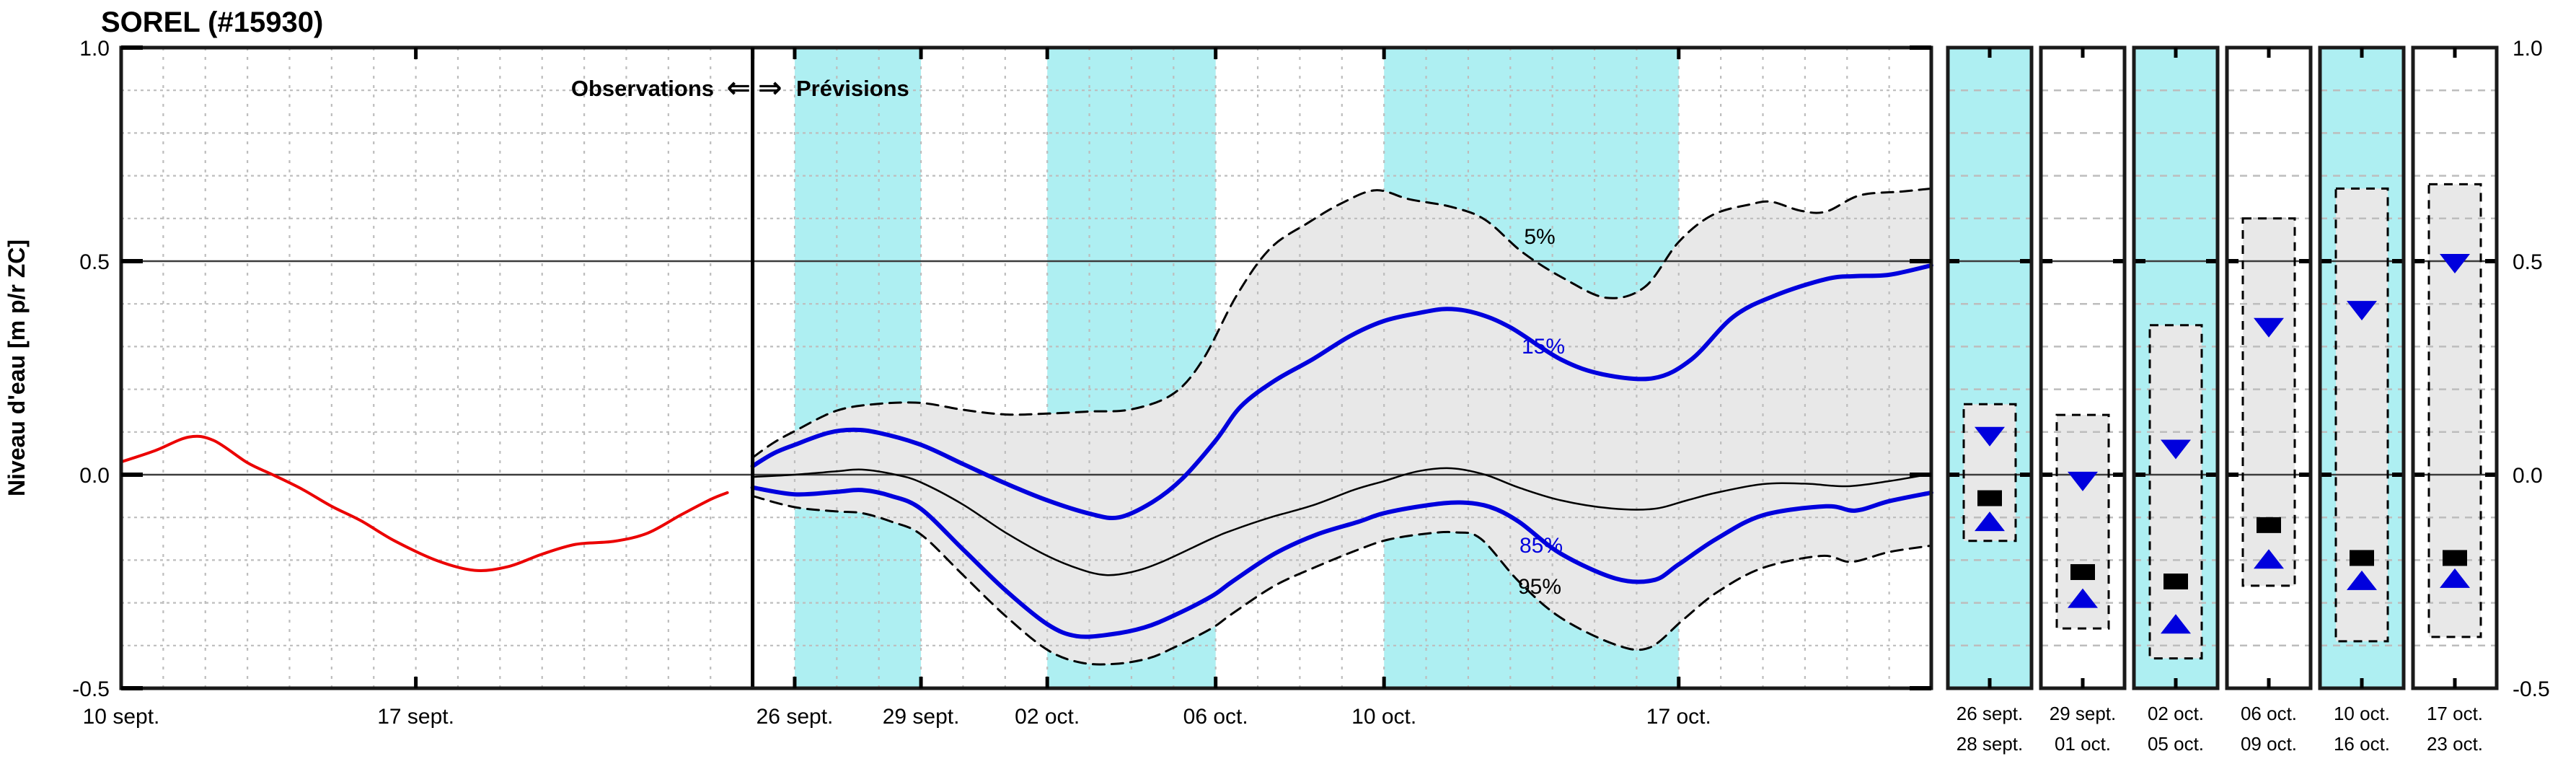 The height and width of the screenshot is (764, 2576). I want to click on x-tick-label: 17 oct., so click(1678, 717).